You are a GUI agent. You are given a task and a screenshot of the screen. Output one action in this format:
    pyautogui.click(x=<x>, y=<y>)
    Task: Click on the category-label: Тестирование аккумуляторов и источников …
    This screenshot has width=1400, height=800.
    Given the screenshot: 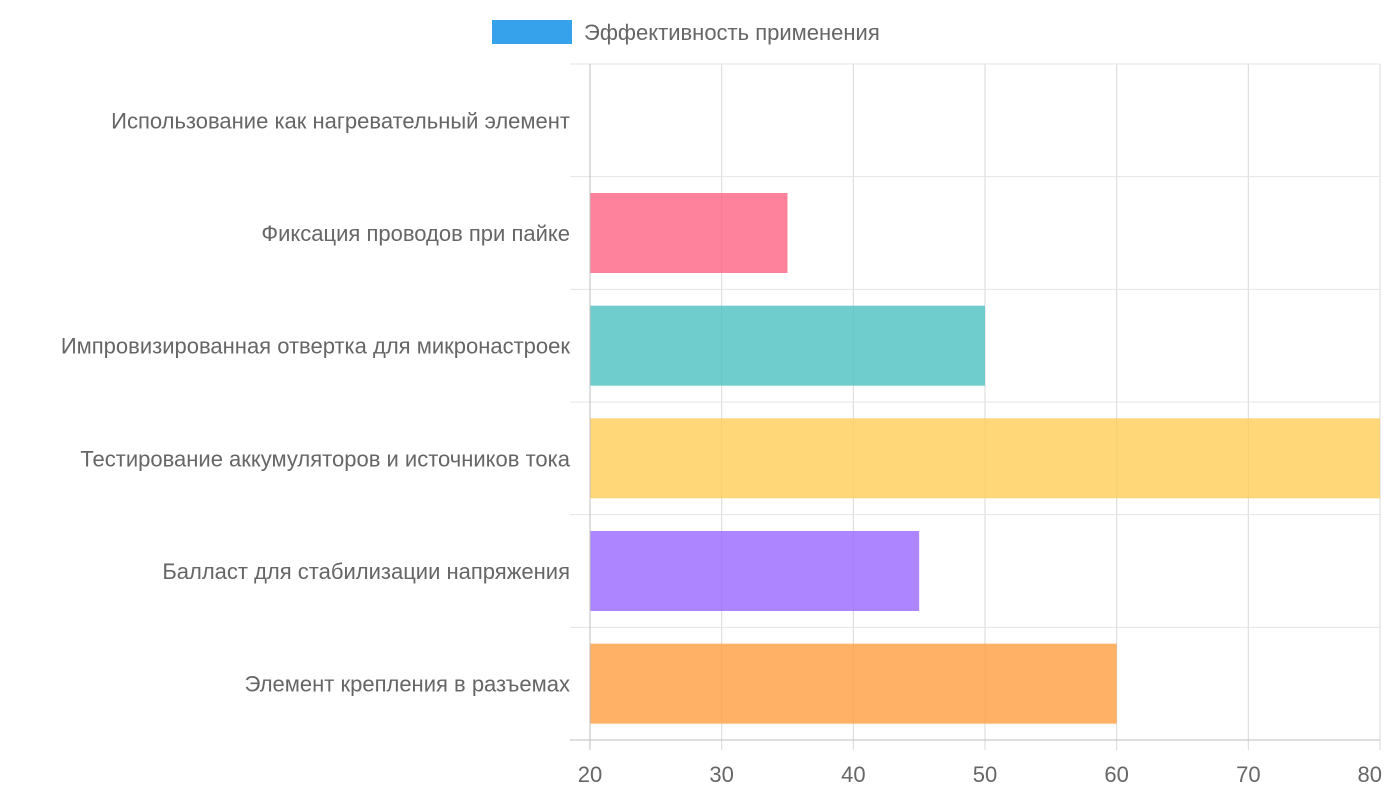 What is the action you would take?
    pyautogui.click(x=325, y=458)
    